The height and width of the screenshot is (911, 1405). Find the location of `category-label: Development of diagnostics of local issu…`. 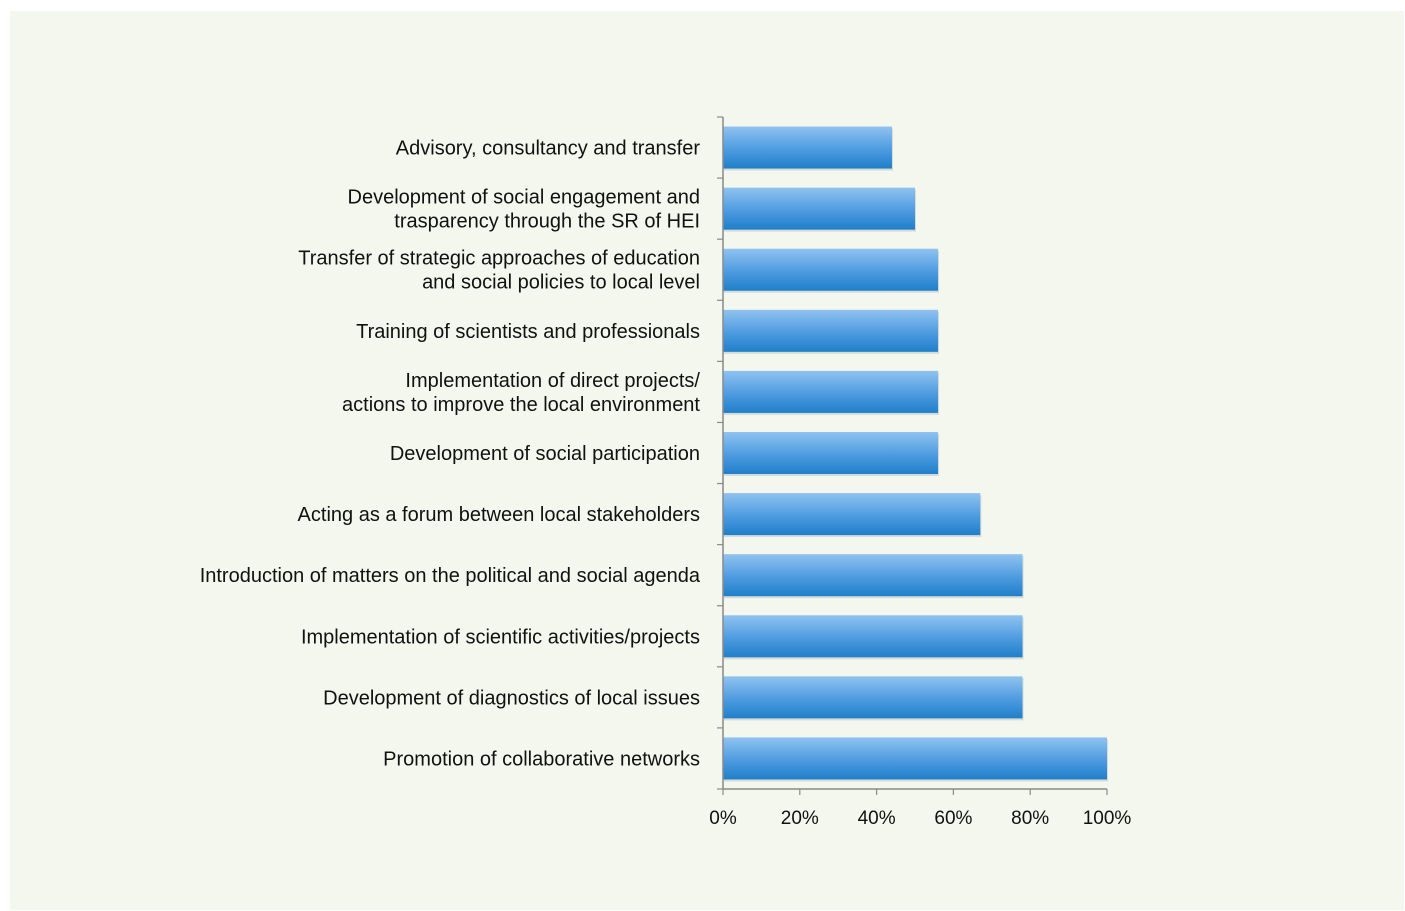

category-label: Development of diagnostics of local issu… is located at coordinates (511, 698).